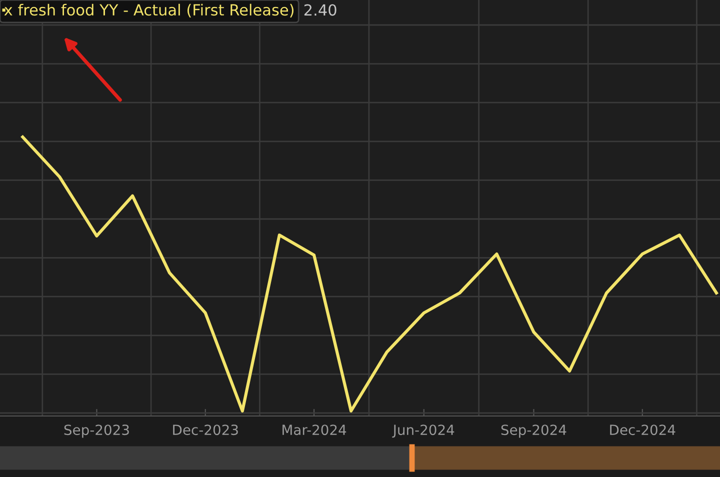 The width and height of the screenshot is (720, 477). I want to click on legend-label: x fresh food YY - Actual (First Release), so click(149, 11).